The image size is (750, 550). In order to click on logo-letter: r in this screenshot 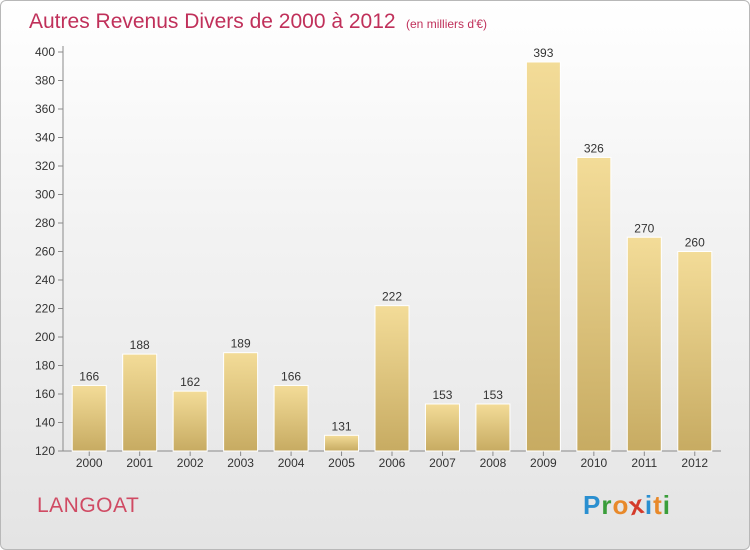, I will do `click(607, 505)`.